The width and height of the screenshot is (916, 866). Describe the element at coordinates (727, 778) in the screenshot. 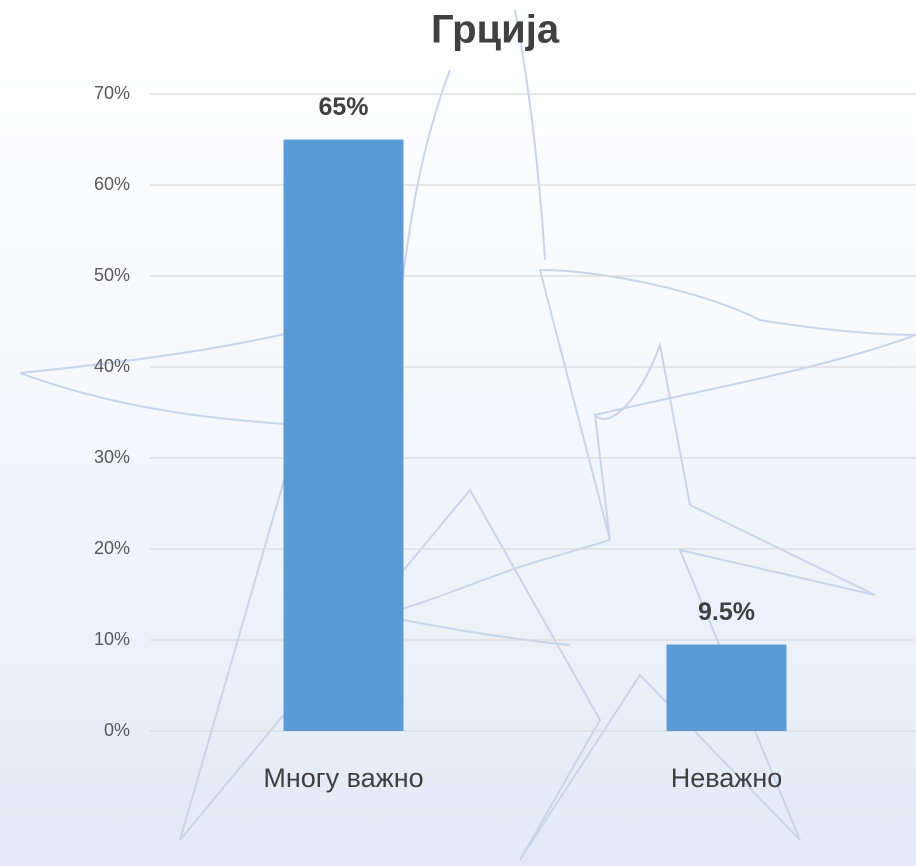

I see `x-tick-label: Неважно` at that location.